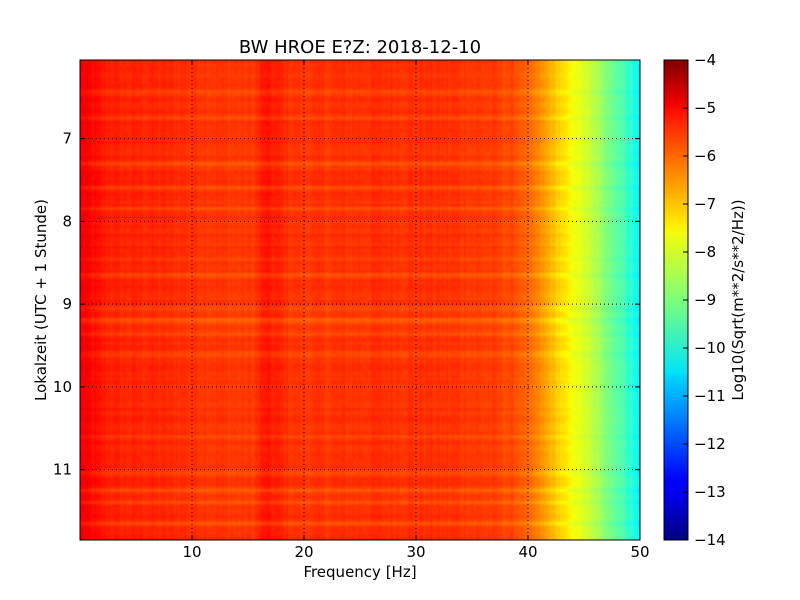  What do you see at coordinates (710, 444) in the screenshot?
I see `colorbar-tick-label: −12` at bounding box center [710, 444].